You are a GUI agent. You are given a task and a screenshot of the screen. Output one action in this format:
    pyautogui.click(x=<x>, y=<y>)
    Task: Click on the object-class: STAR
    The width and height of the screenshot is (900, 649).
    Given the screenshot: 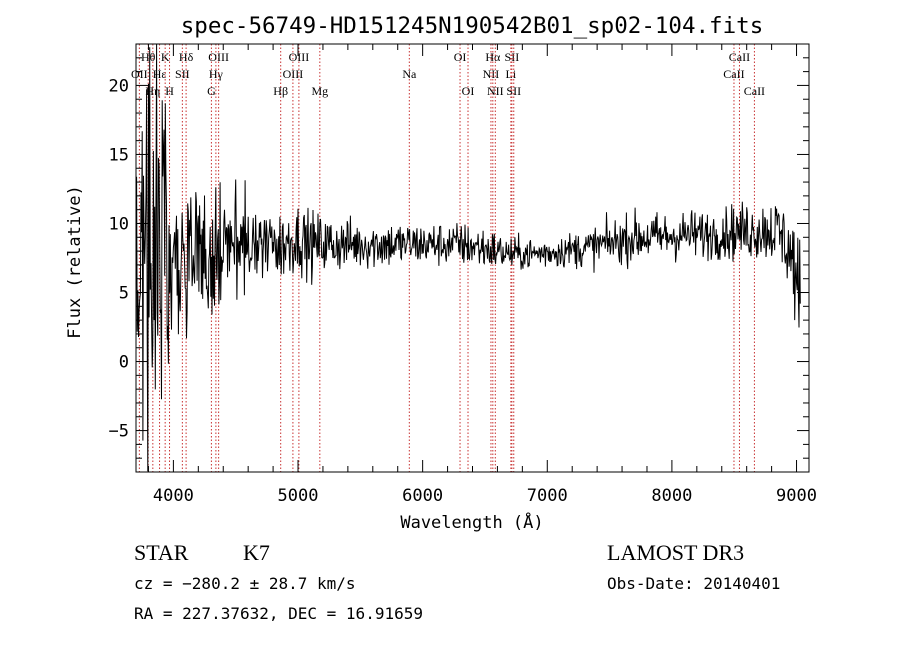 What is the action you would take?
    pyautogui.click(x=161, y=552)
    